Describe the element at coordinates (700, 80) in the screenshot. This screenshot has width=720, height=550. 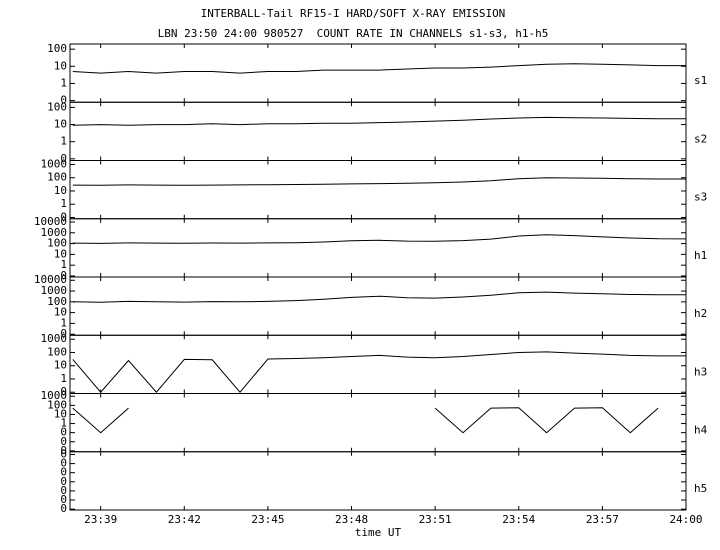
I see `channel-label: s1` at that location.